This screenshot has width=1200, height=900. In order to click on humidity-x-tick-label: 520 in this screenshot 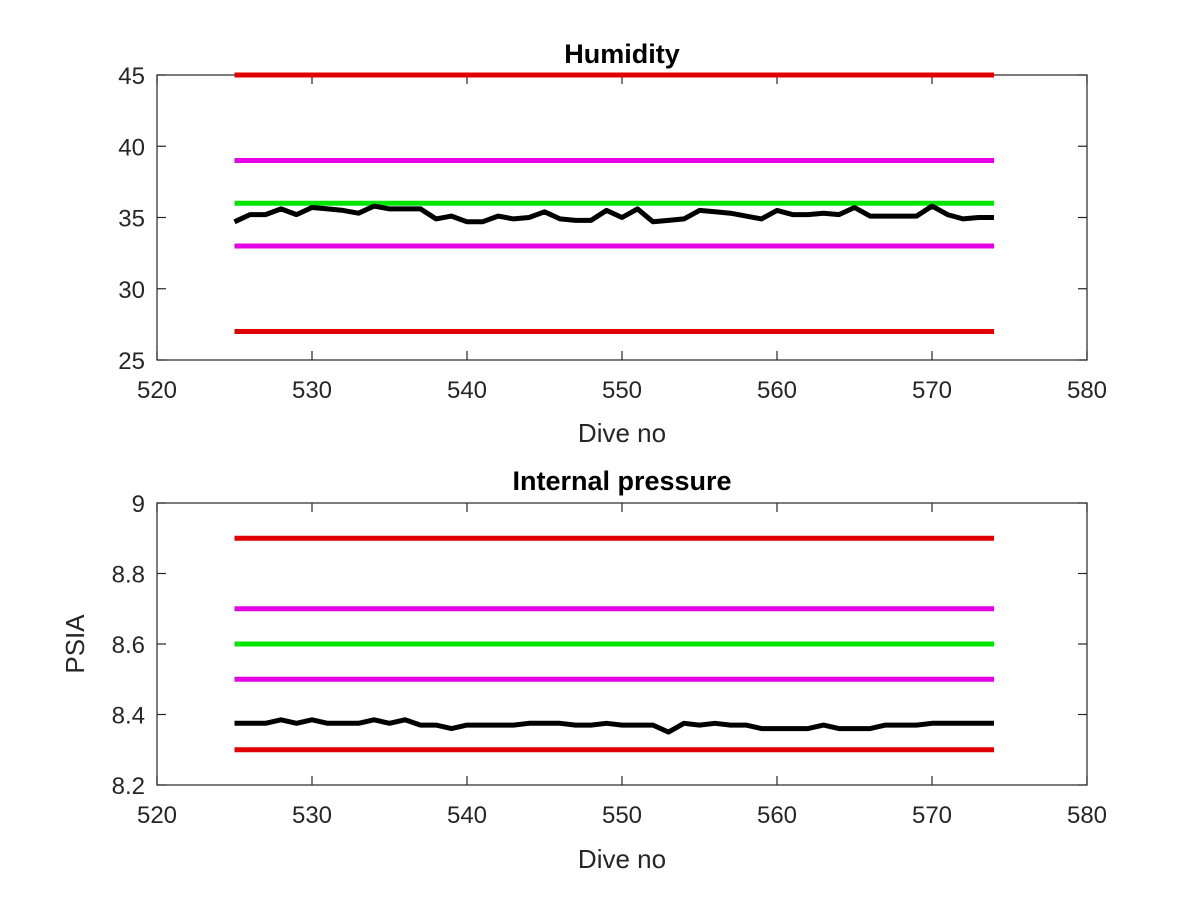, I will do `click(157, 390)`.